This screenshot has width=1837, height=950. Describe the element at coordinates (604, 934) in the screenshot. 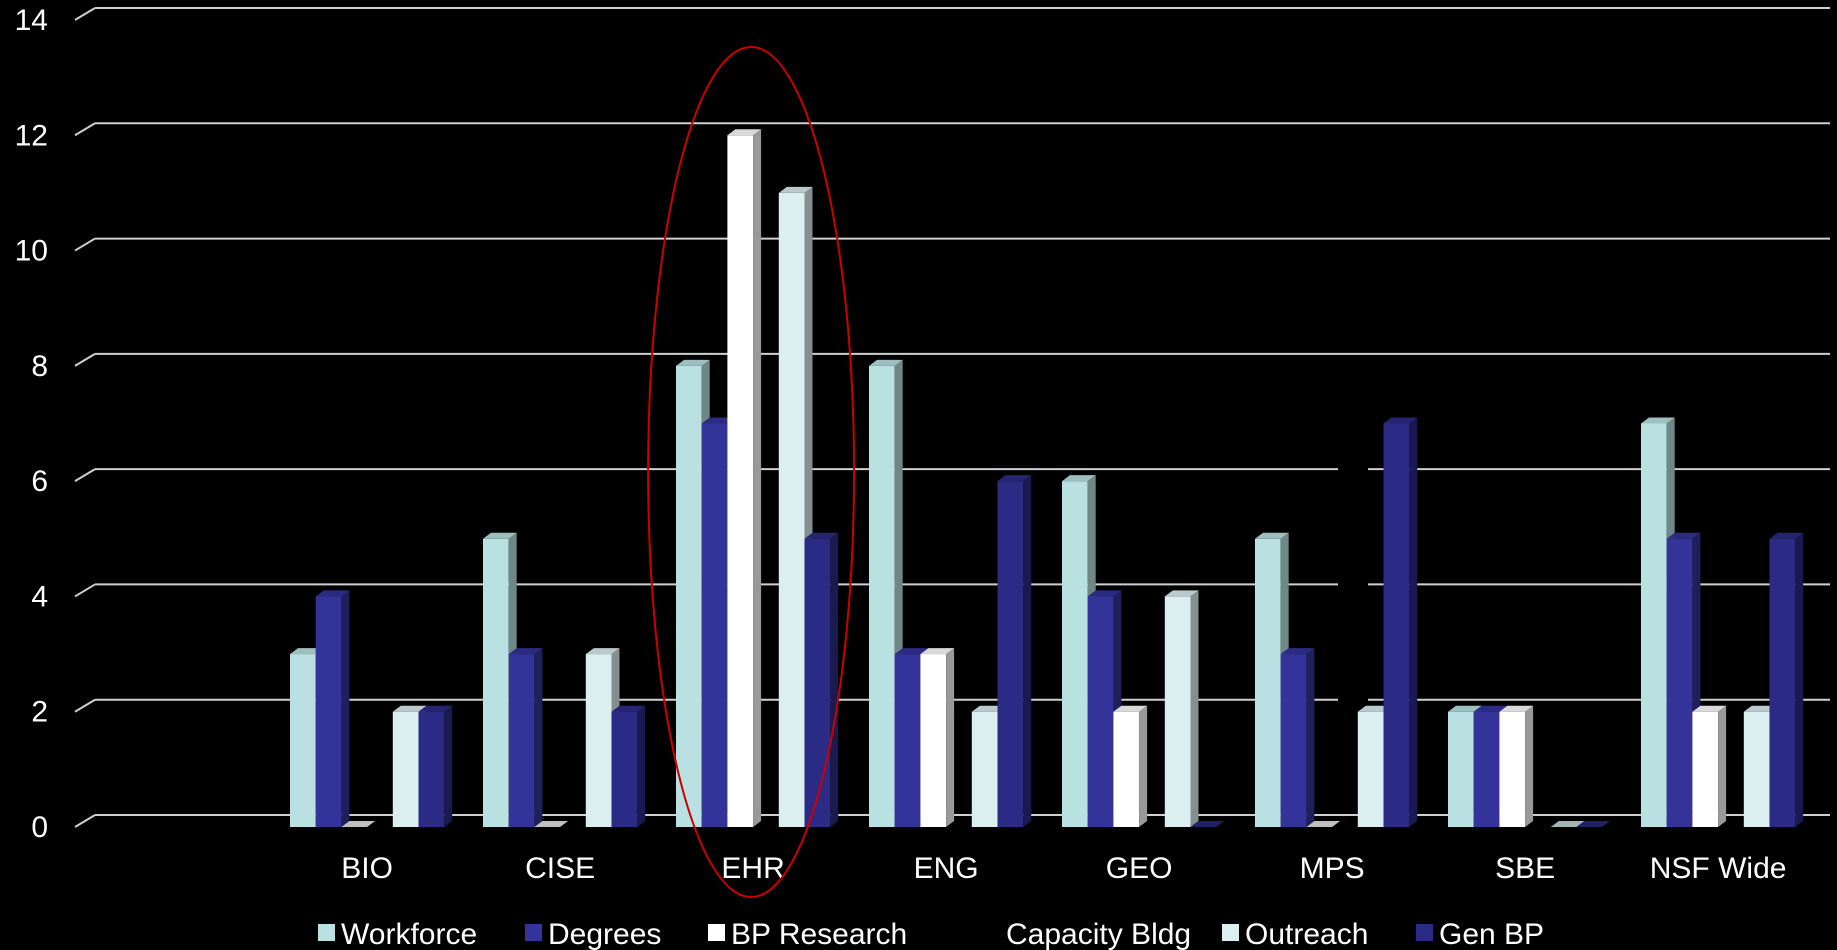

I see `legend-label: Degrees` at that location.